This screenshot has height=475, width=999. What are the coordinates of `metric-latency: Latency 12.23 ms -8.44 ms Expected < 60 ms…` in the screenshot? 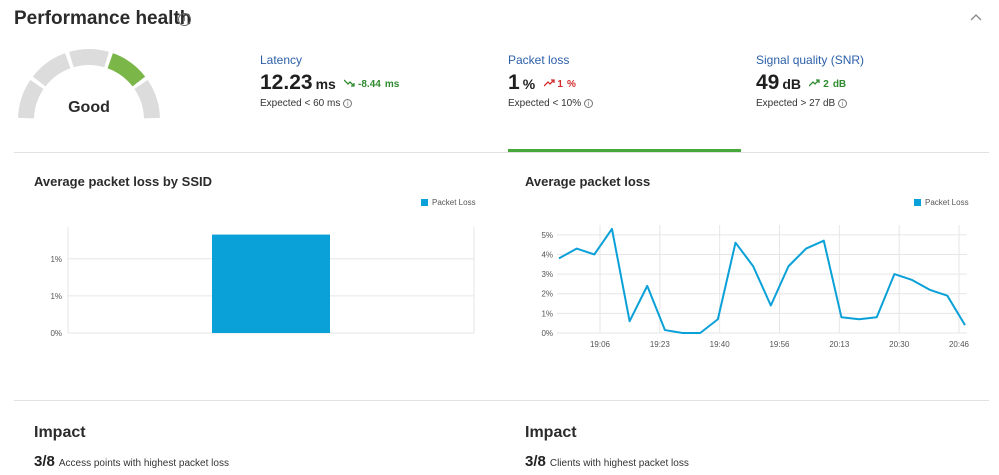 It's located at (329, 81).